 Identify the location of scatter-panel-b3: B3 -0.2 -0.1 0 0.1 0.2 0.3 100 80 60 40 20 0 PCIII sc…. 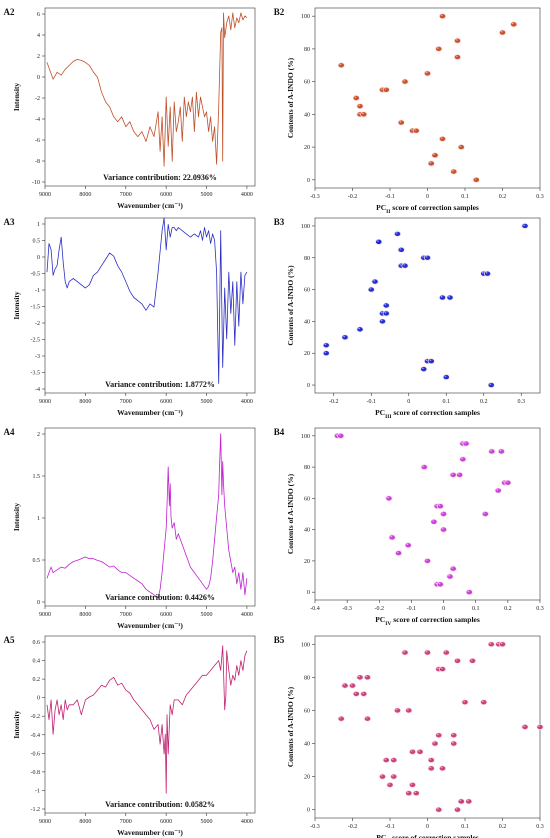
(407, 318).